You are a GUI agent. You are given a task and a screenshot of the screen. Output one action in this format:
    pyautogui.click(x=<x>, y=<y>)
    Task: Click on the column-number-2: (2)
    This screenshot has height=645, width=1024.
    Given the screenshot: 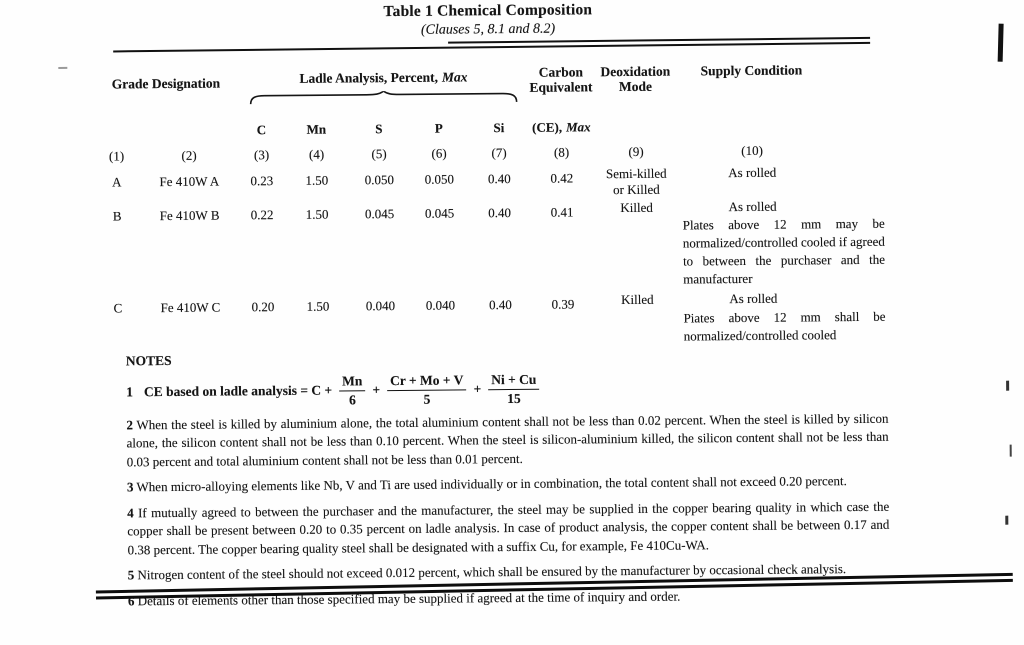 What is the action you would take?
    pyautogui.click(x=189, y=155)
    